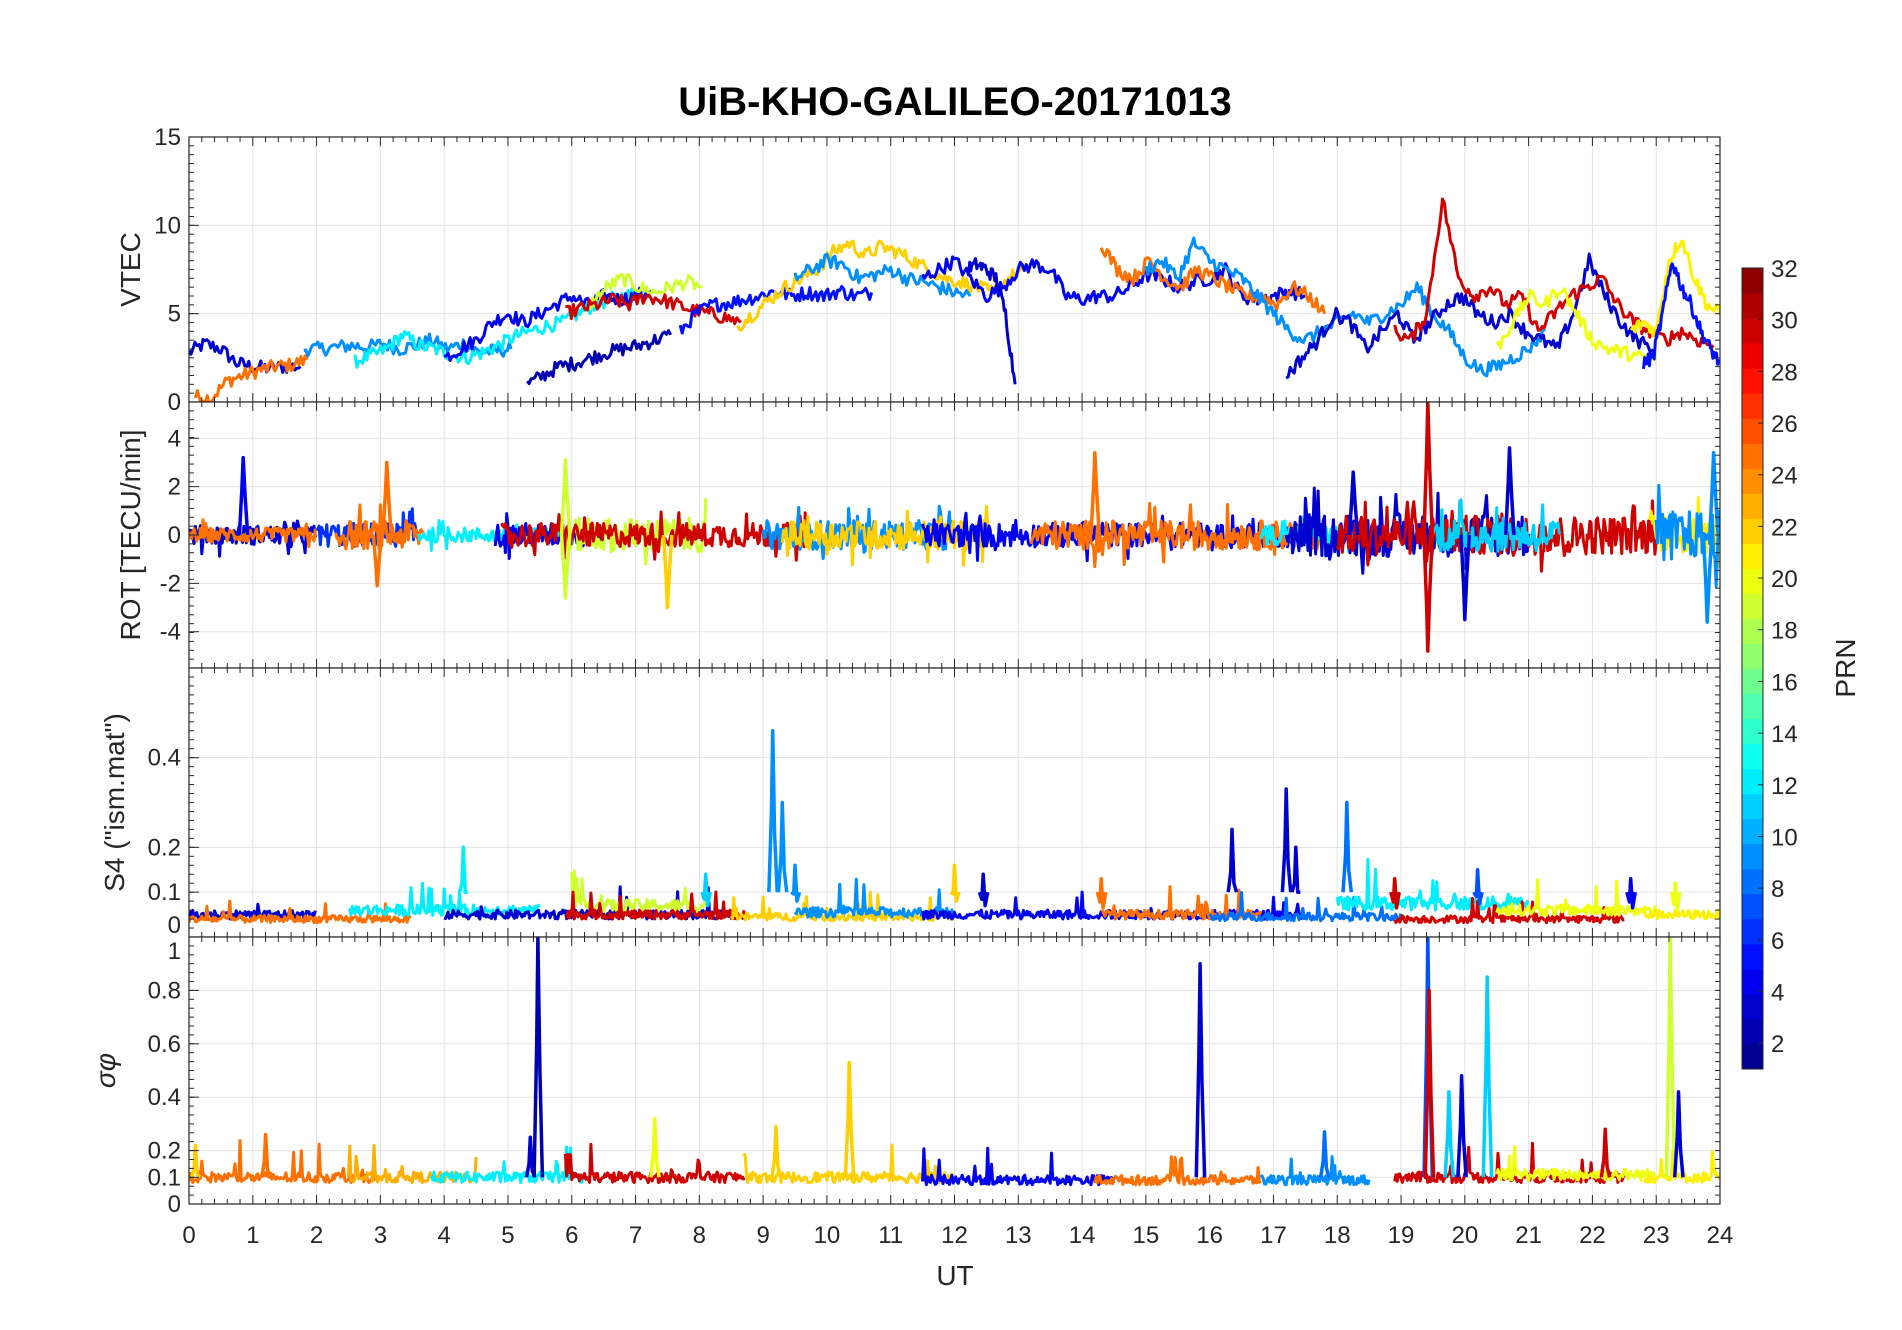  I want to click on y-tick-label: 5, so click(174, 314).